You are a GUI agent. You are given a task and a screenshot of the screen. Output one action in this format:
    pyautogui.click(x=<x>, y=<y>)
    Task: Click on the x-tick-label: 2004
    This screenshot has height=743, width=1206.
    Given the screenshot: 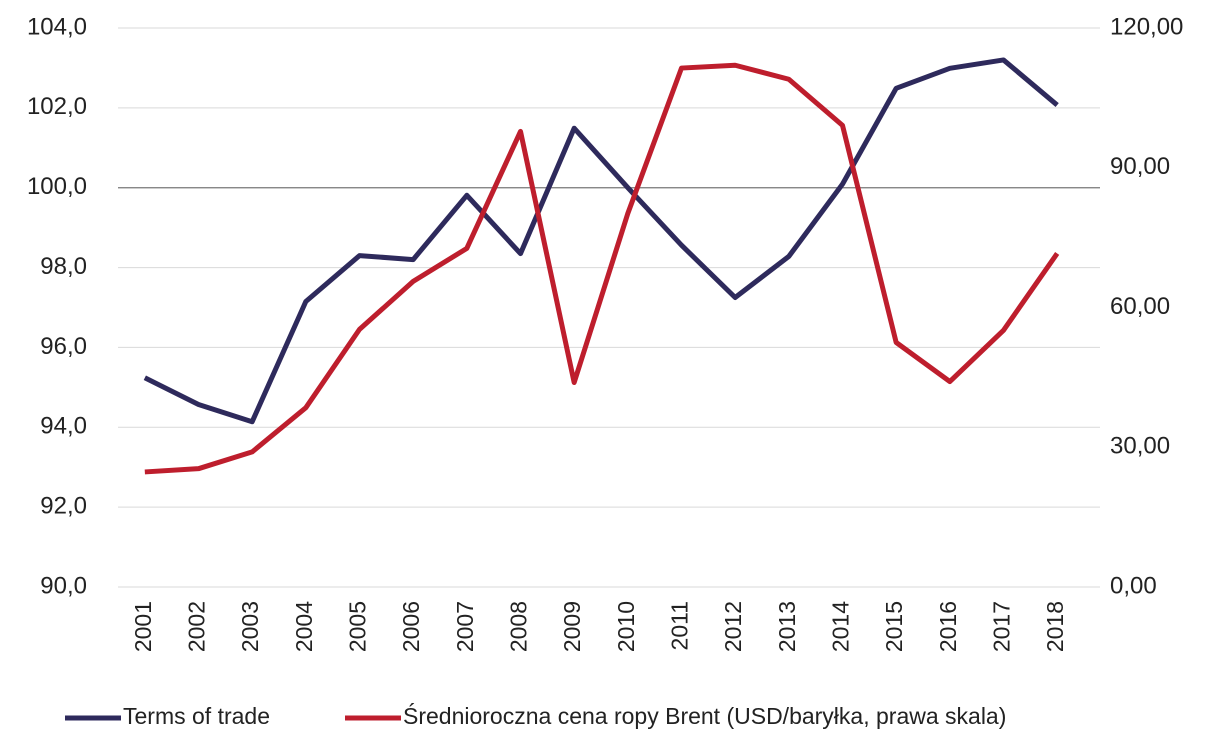 What is the action you would take?
    pyautogui.click(x=304, y=626)
    